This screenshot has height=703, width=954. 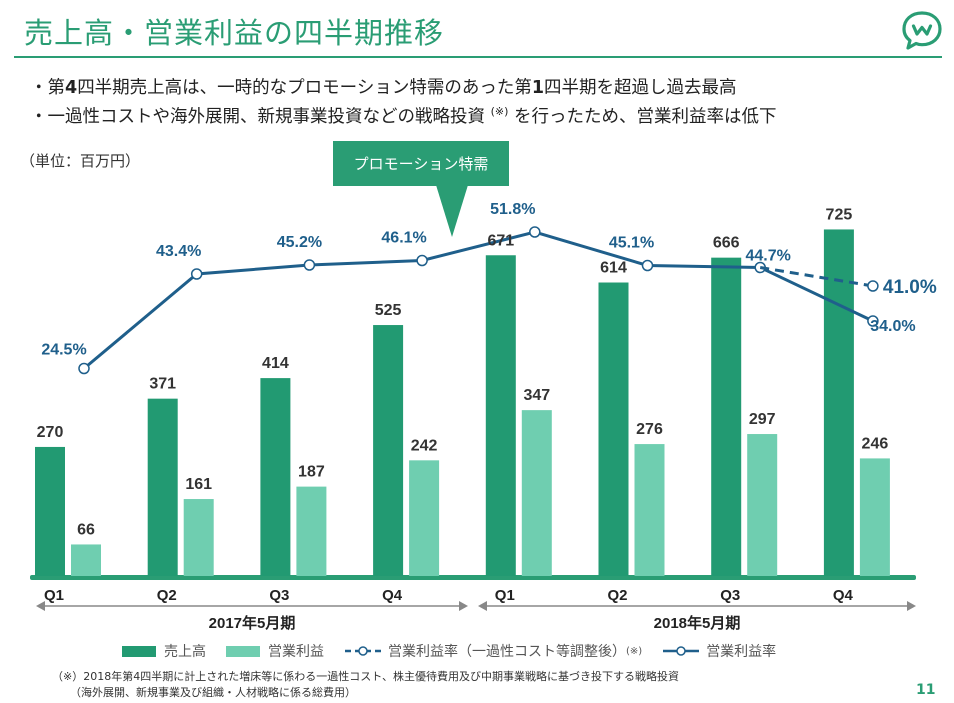 I want to click on bar-sales-label: 614, so click(x=613, y=268).